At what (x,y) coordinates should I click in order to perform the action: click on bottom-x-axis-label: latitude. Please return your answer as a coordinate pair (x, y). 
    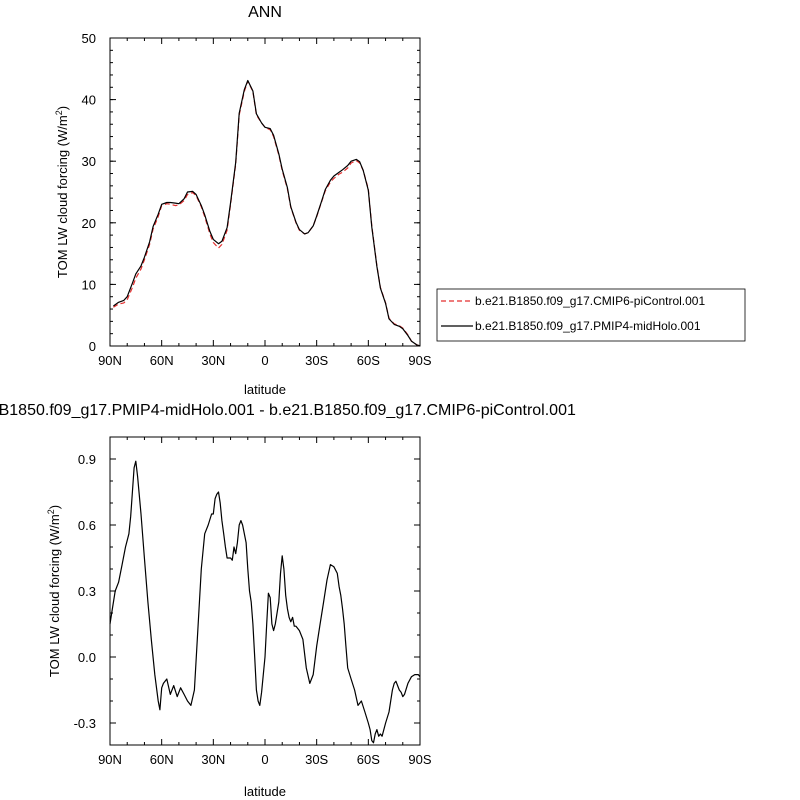
    Looking at the image, I should click on (265, 791).